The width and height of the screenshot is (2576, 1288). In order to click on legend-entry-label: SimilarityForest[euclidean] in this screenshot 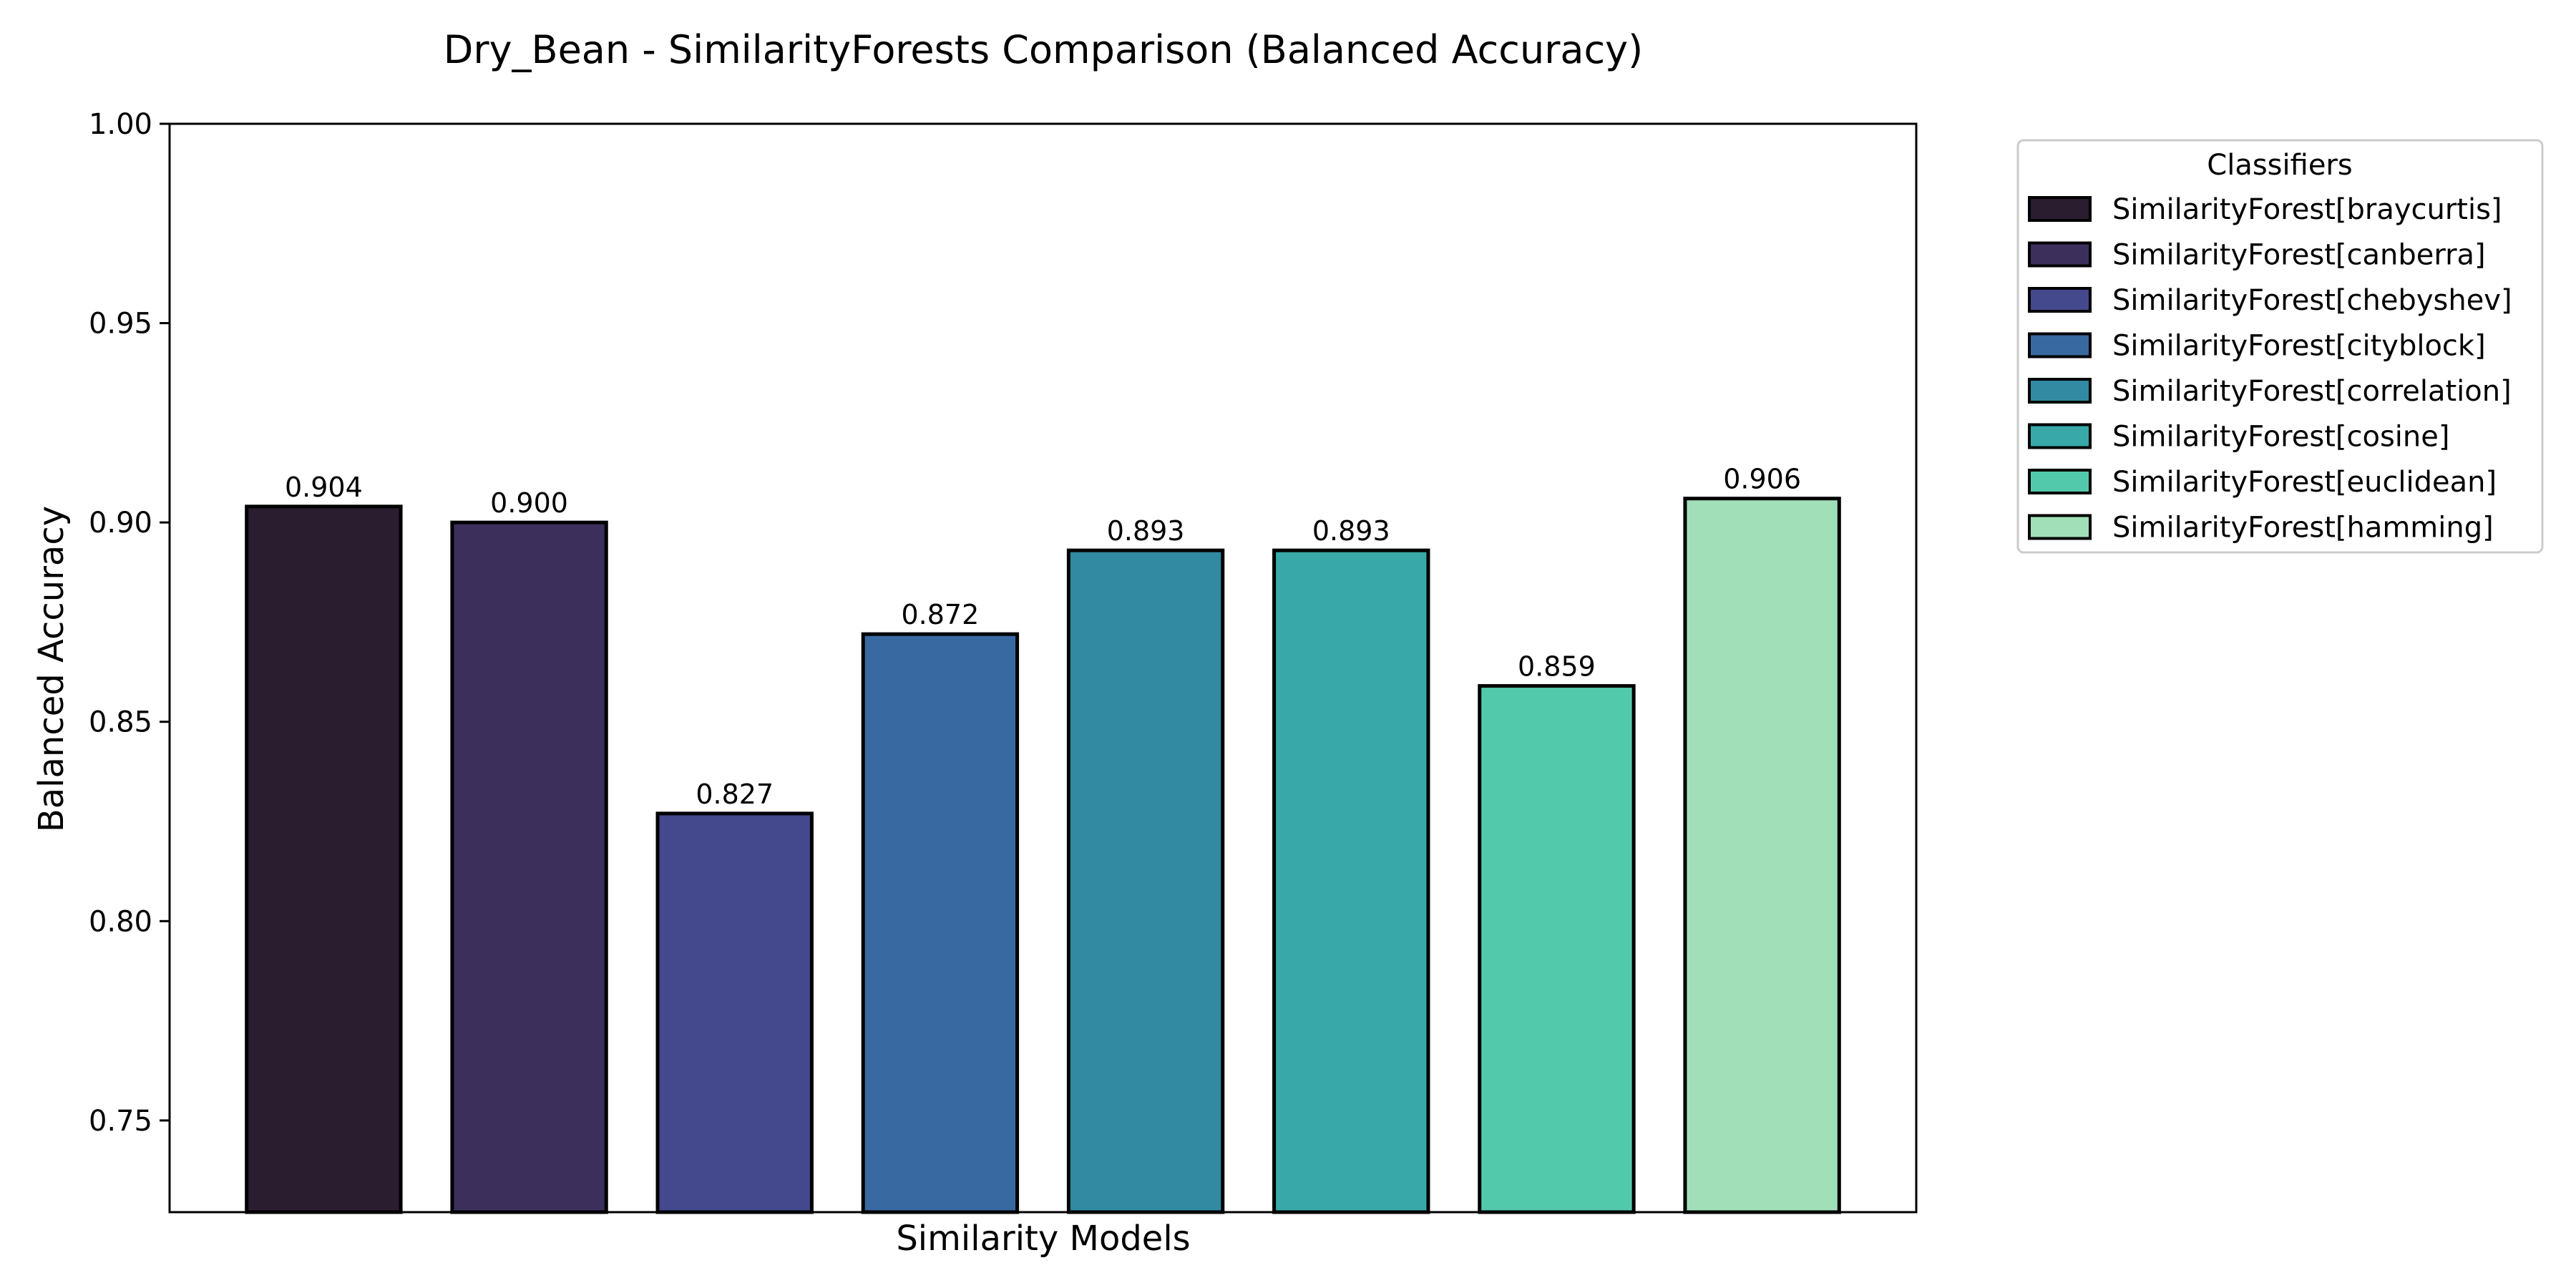, I will do `click(2304, 482)`.